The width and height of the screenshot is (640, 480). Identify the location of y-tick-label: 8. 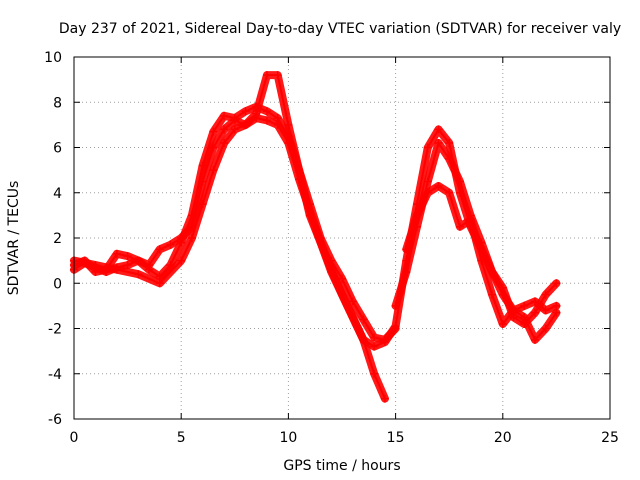
(57, 103).